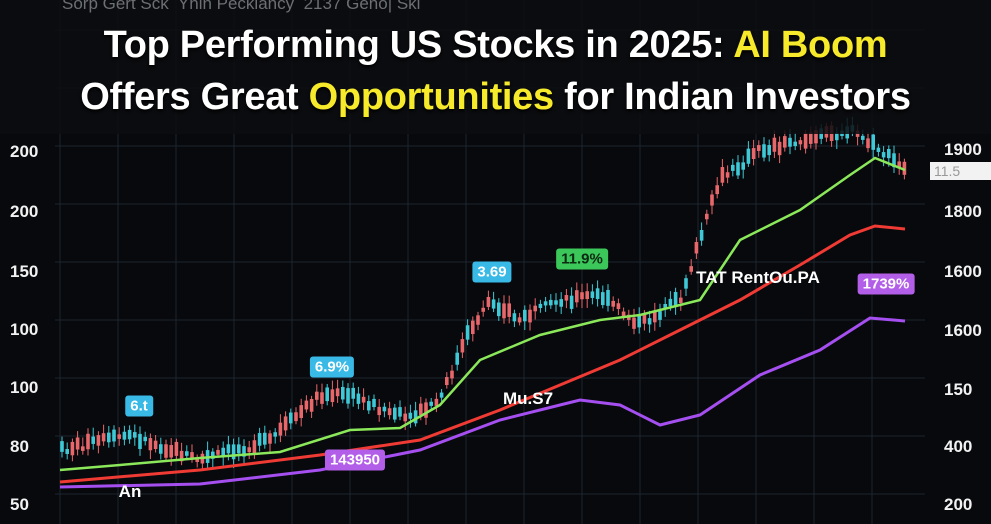 This screenshot has width=991, height=524. I want to click on right-axis-label: 1600, so click(963, 330).